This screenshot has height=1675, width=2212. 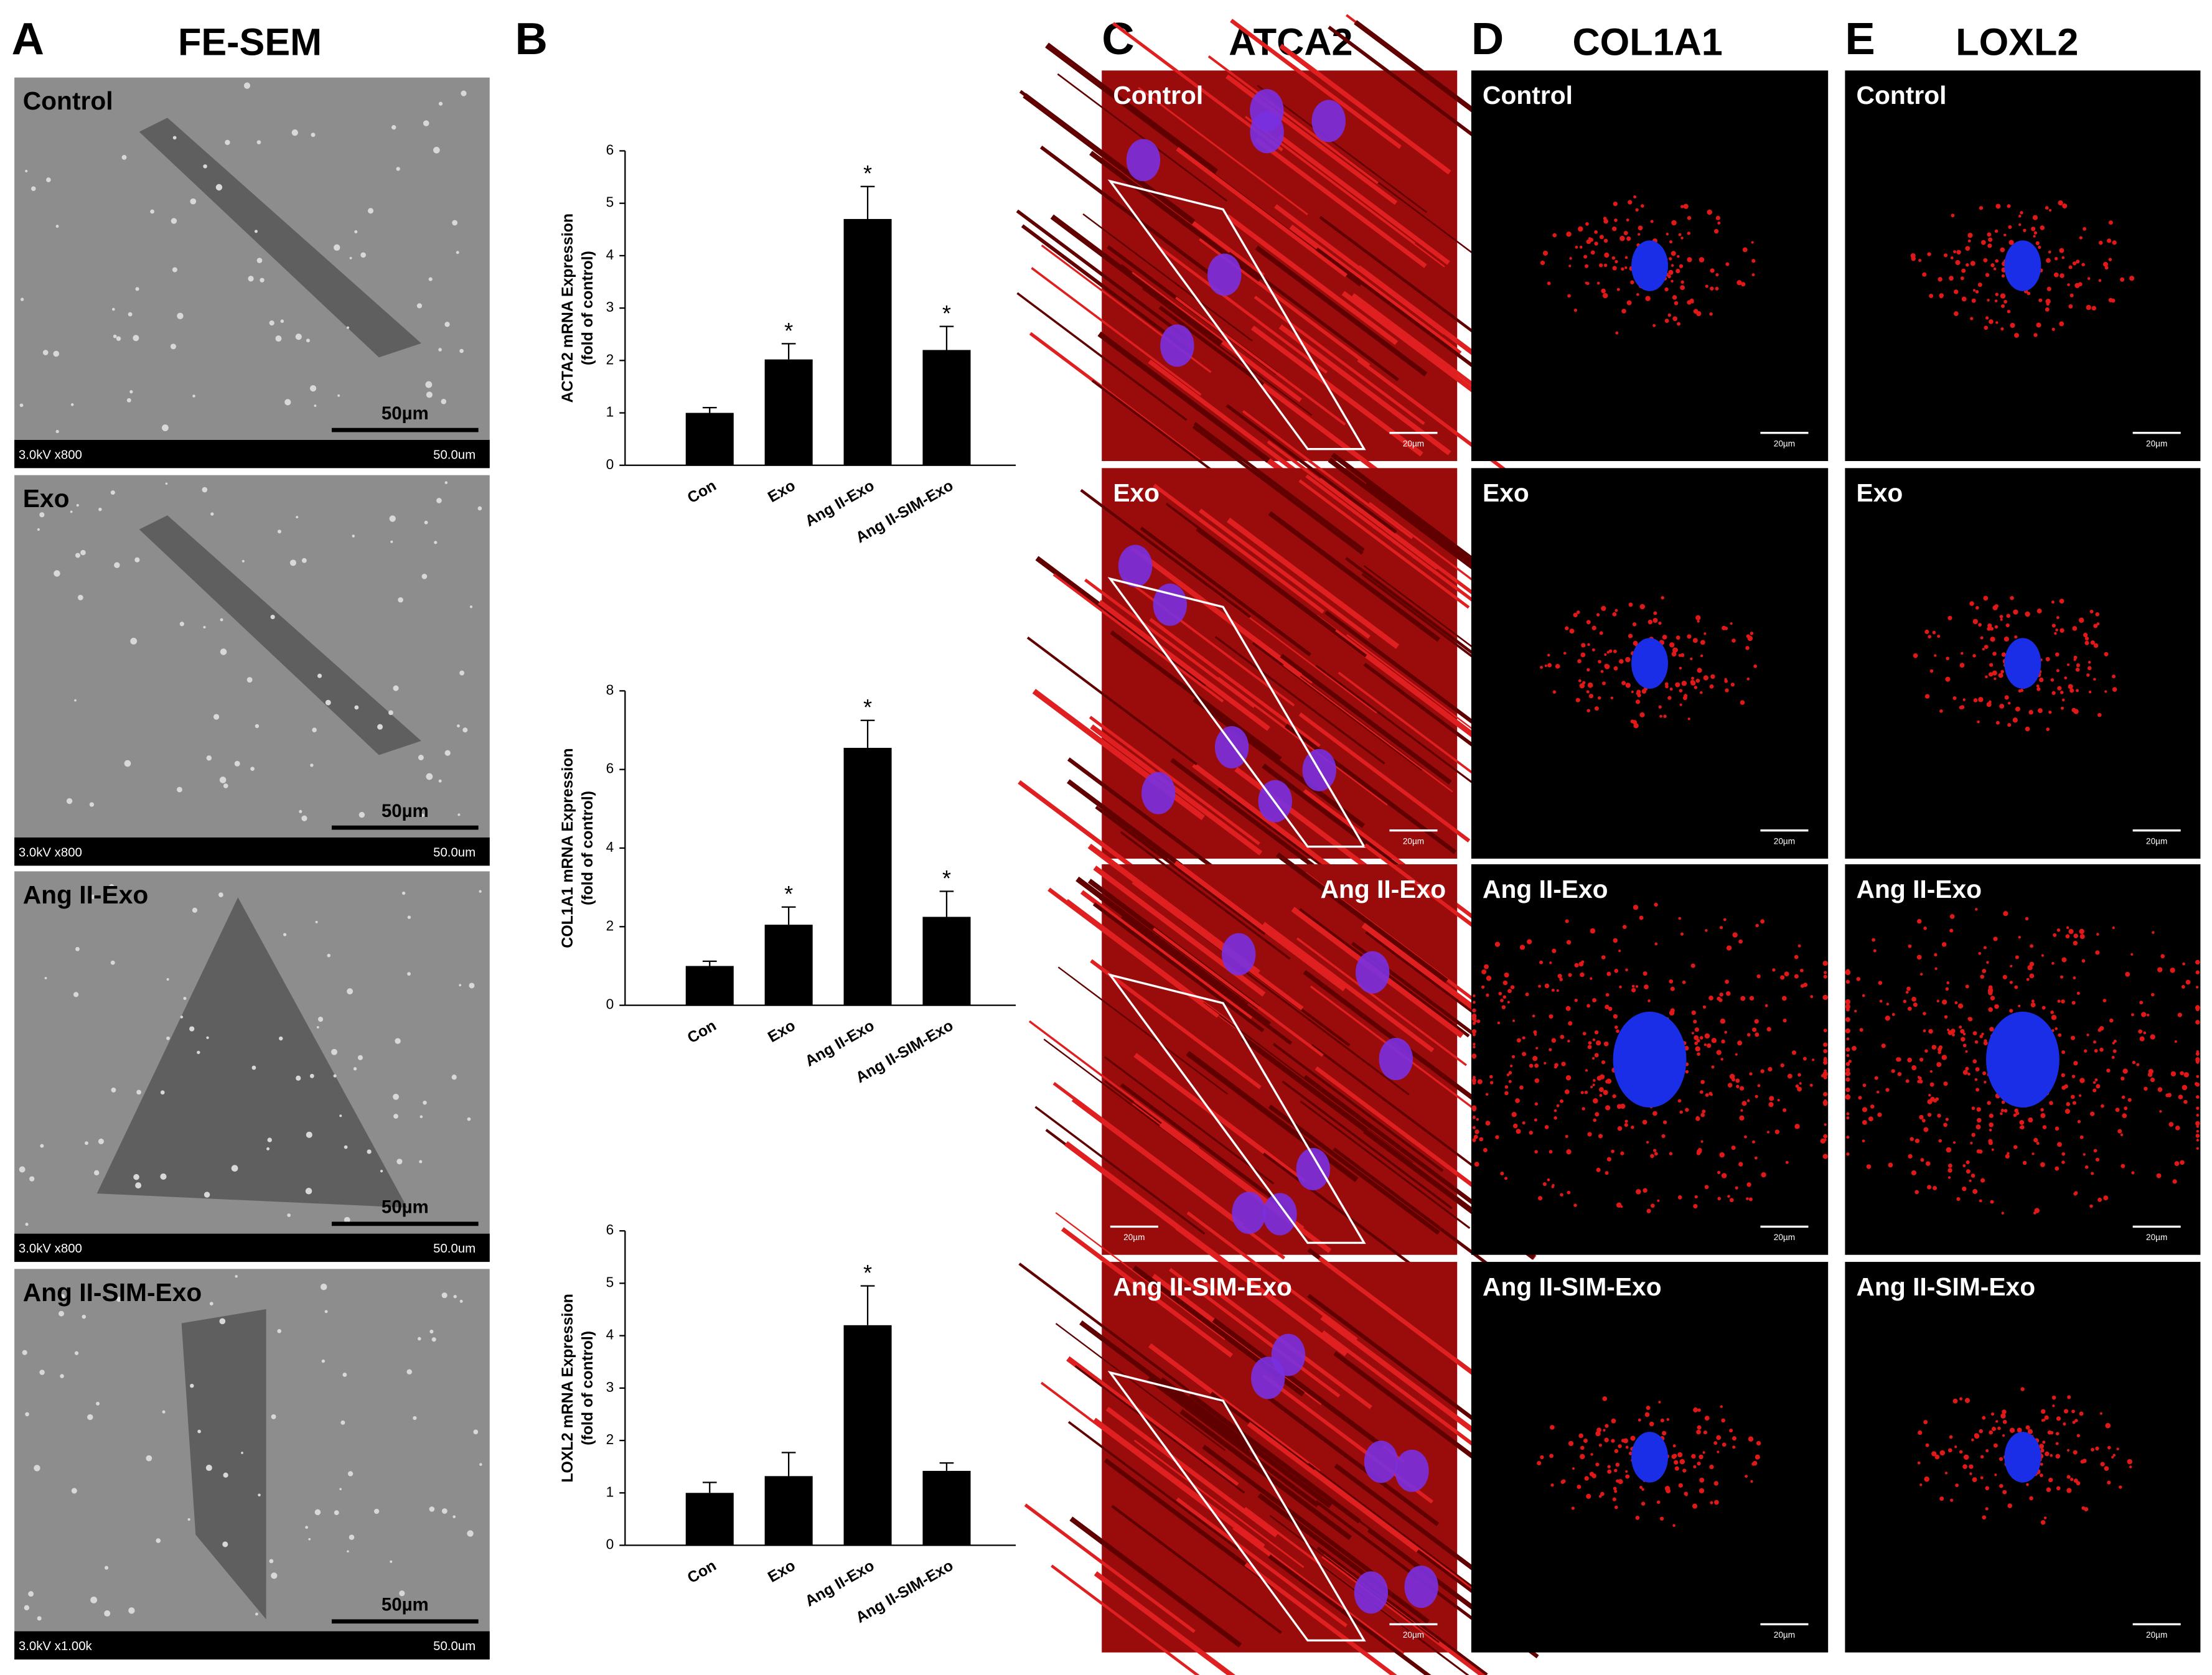 What do you see at coordinates (1902, 95) in the screenshot?
I see `image-label: Control` at bounding box center [1902, 95].